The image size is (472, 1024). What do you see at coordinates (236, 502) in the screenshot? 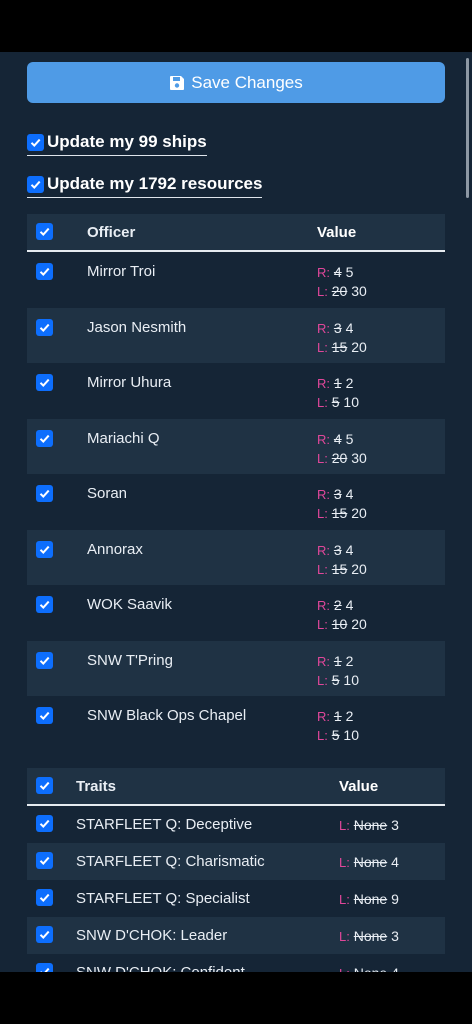
I see `officer-row: Soran R: 3 4 L: 15 20` at bounding box center [236, 502].